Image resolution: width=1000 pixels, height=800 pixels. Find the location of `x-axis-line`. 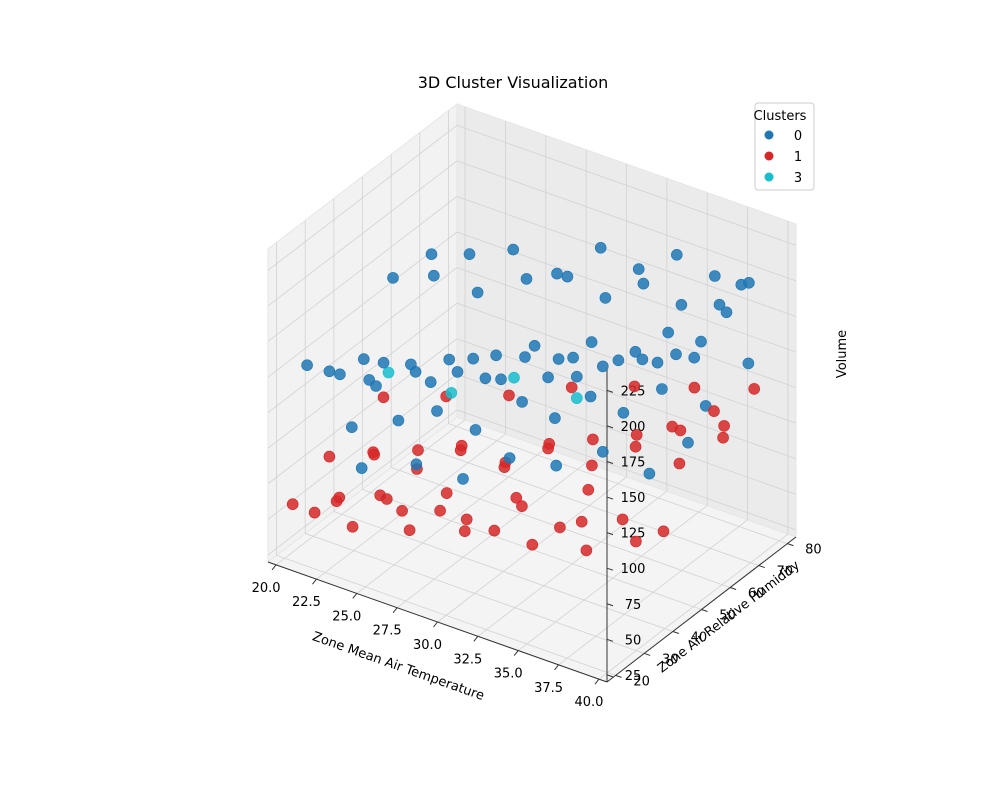

x-axis-line is located at coordinates (437, 622).